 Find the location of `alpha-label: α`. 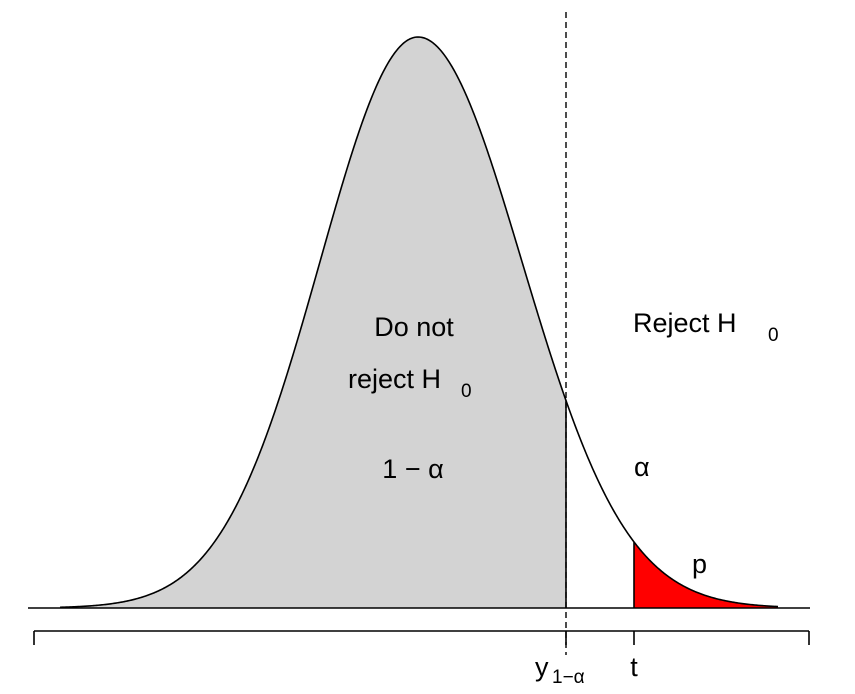

alpha-label: α is located at coordinates (642, 467).